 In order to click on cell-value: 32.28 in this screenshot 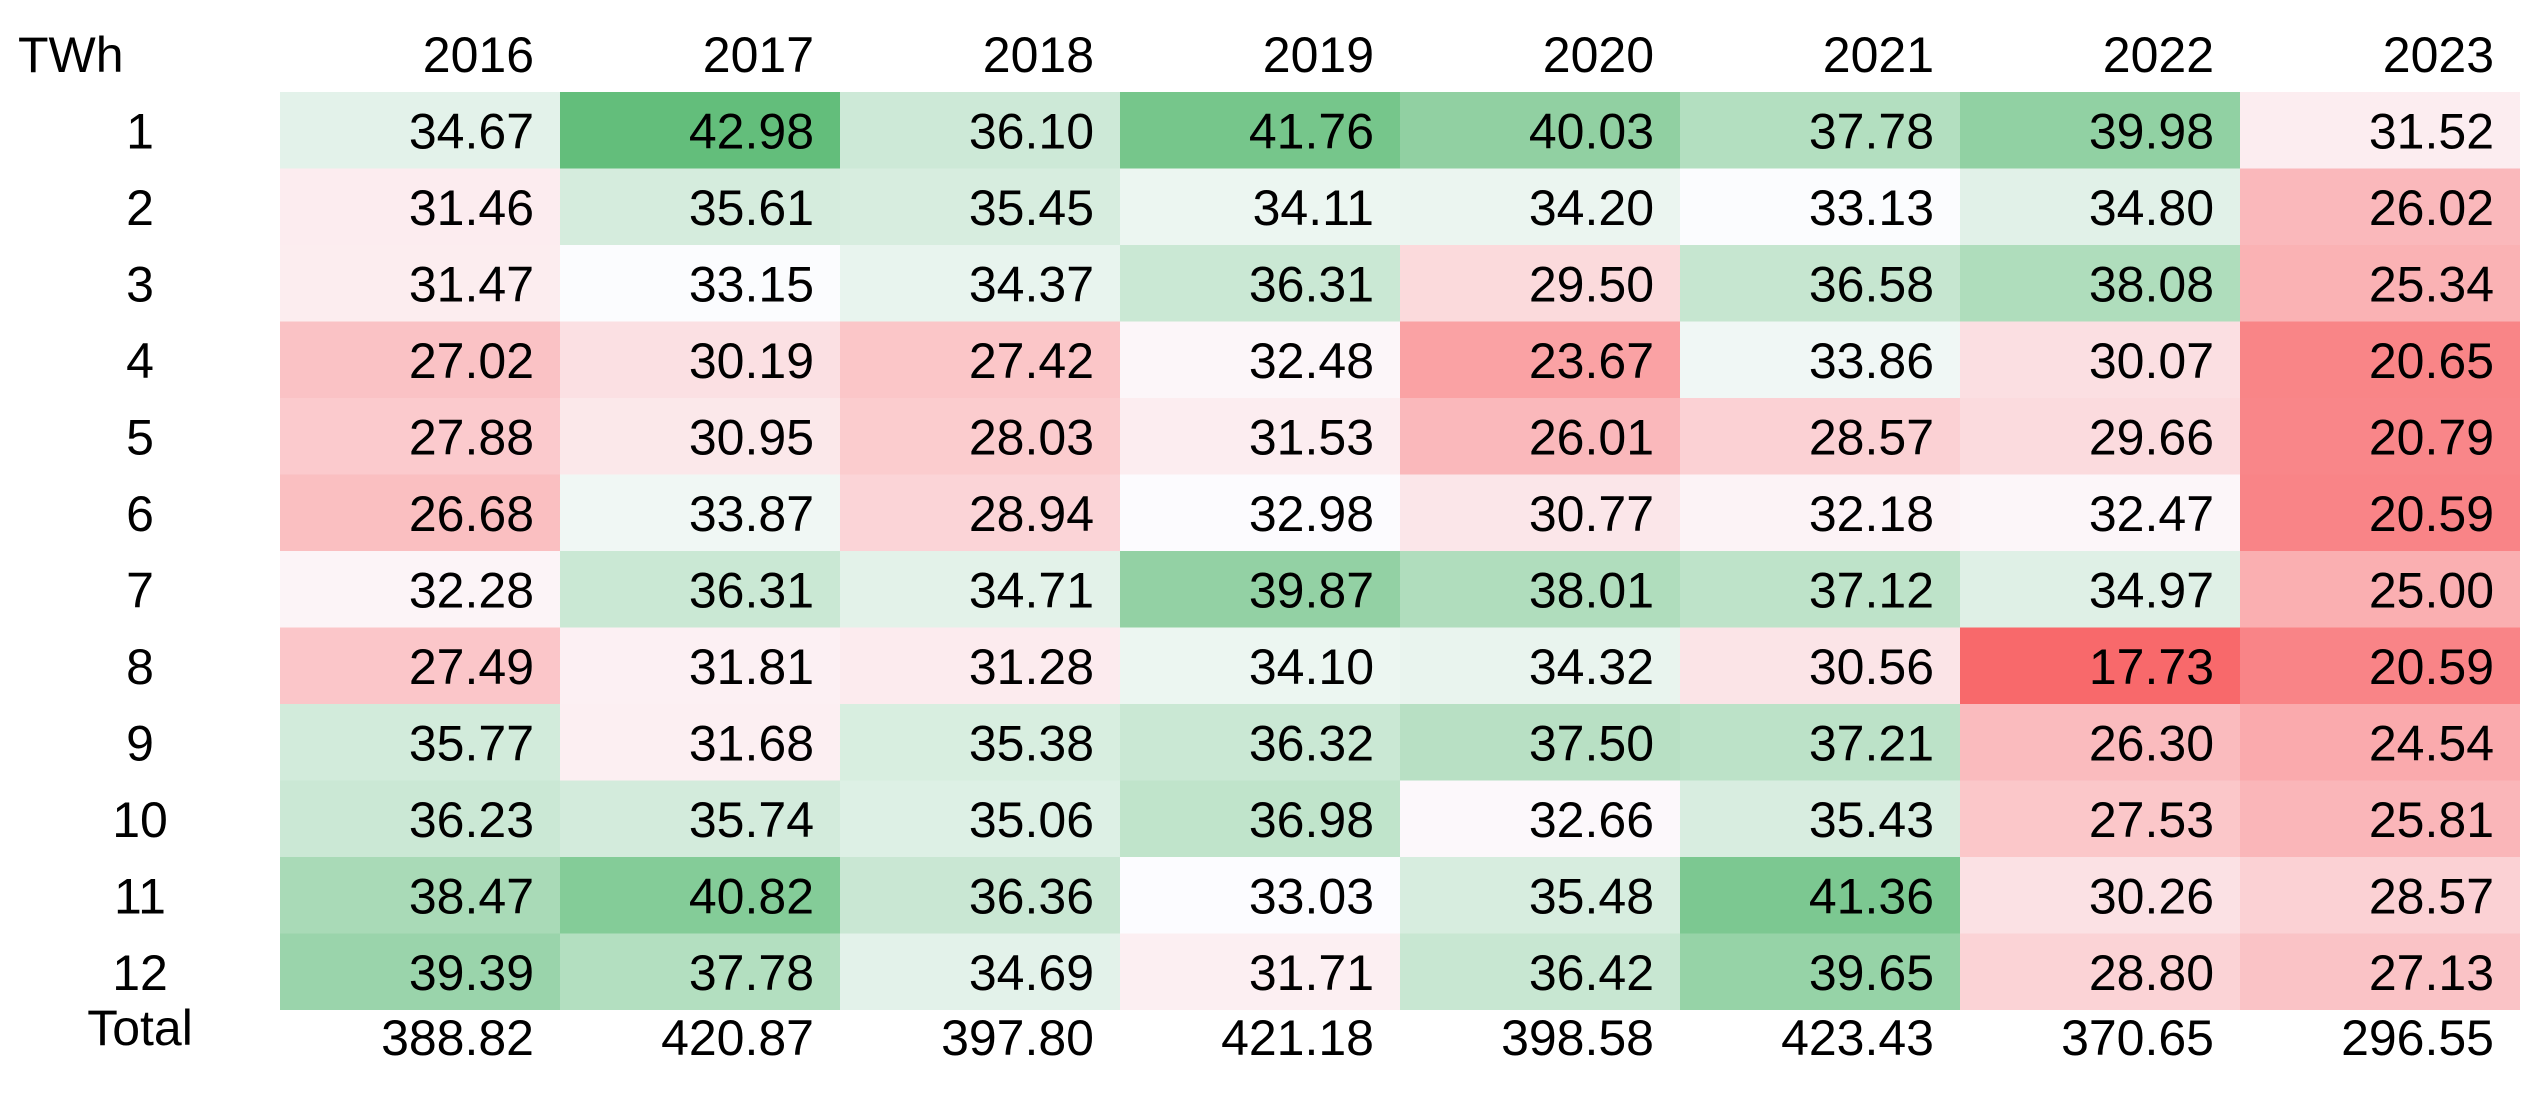, I will do `click(471, 590)`.